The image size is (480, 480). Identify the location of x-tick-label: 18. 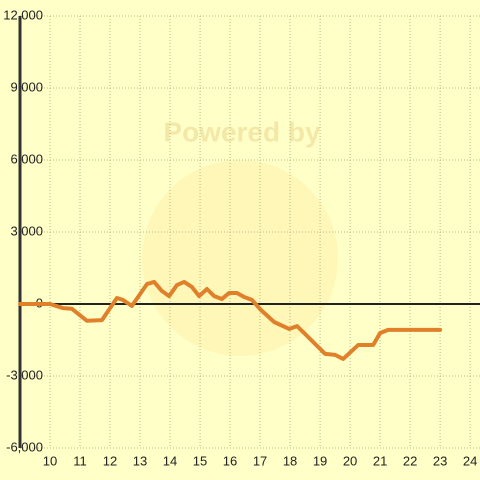
(290, 460).